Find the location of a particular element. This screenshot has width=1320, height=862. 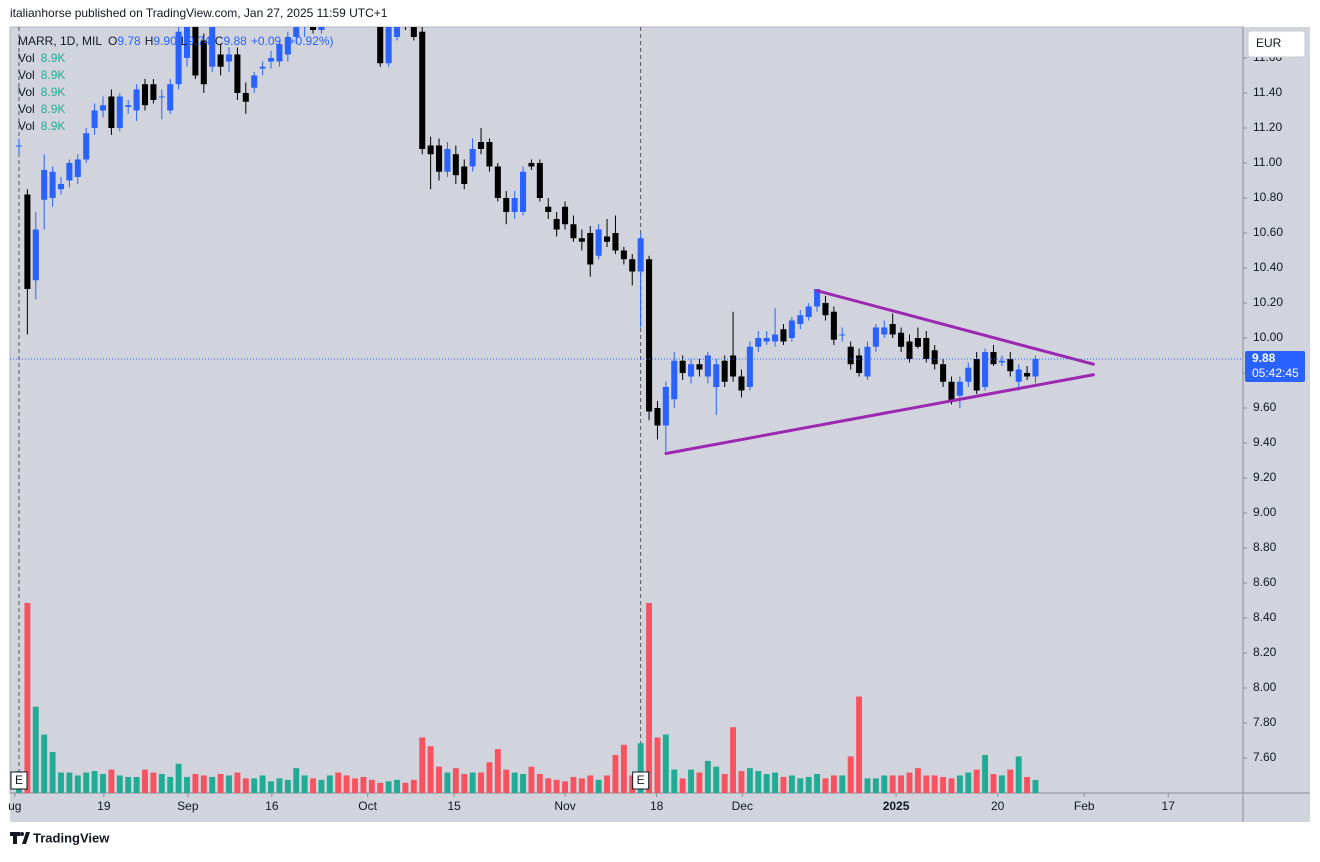

y-tick-label: 9.00 is located at coordinates (1265, 512).